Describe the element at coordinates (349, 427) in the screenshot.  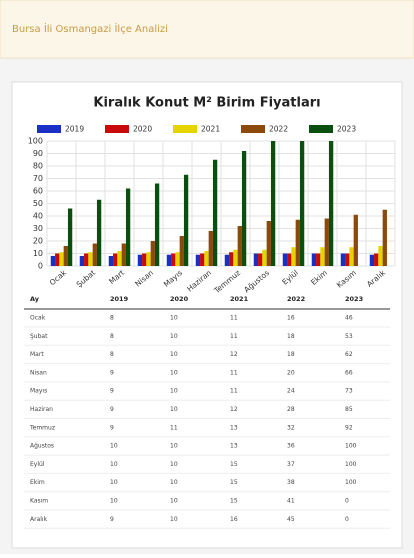
I see `table-cell: 92` at that location.